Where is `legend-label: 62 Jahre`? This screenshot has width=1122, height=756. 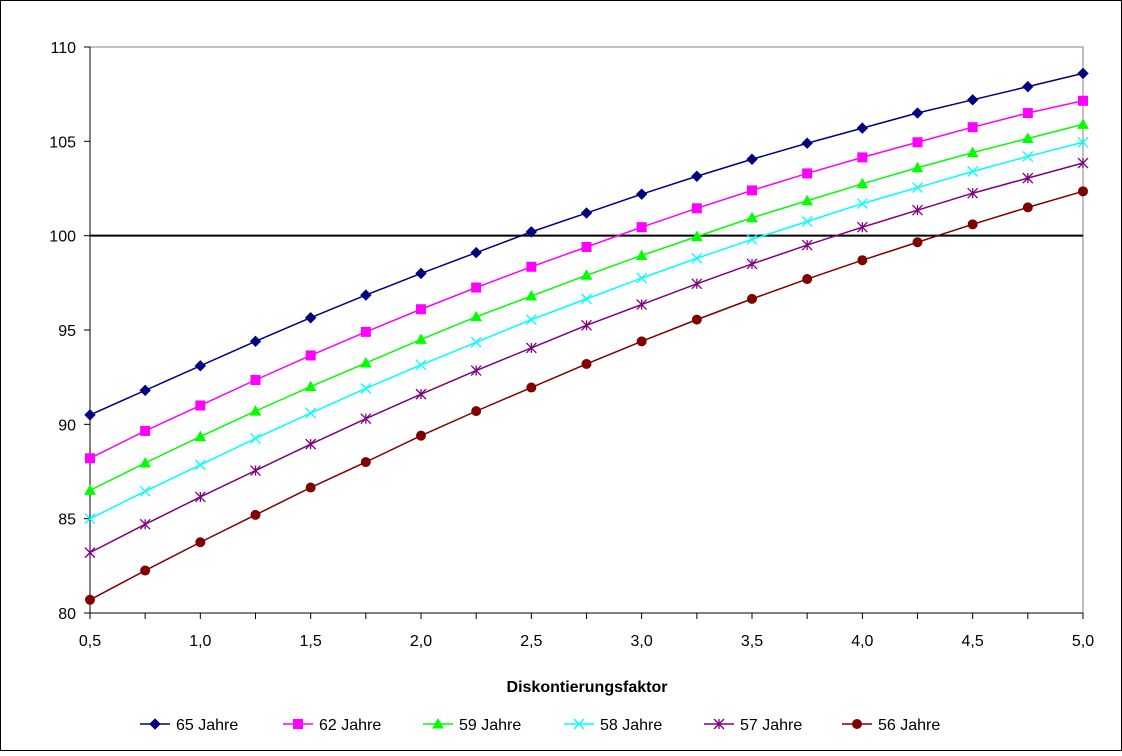 legend-label: 62 Jahre is located at coordinates (350, 725).